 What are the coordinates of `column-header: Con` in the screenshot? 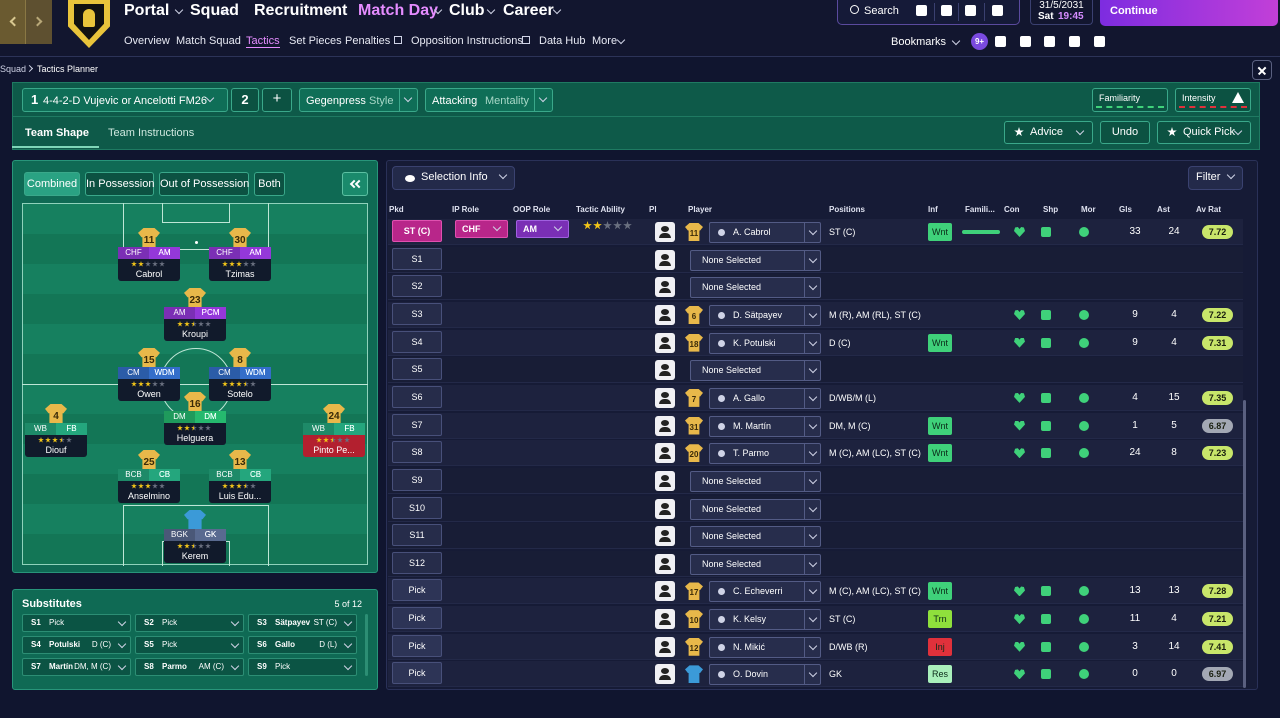 It's located at (1012, 209).